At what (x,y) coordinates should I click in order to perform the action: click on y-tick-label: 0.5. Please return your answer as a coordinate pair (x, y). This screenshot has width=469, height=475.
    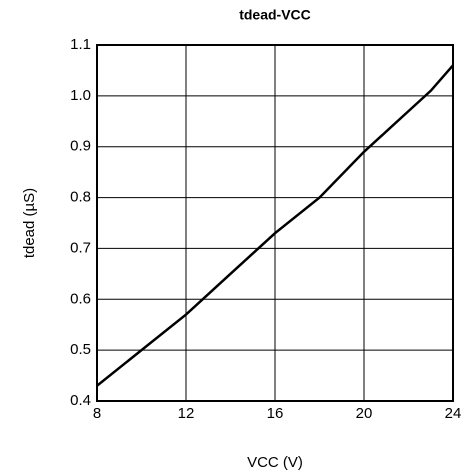
    Looking at the image, I should click on (80, 349).